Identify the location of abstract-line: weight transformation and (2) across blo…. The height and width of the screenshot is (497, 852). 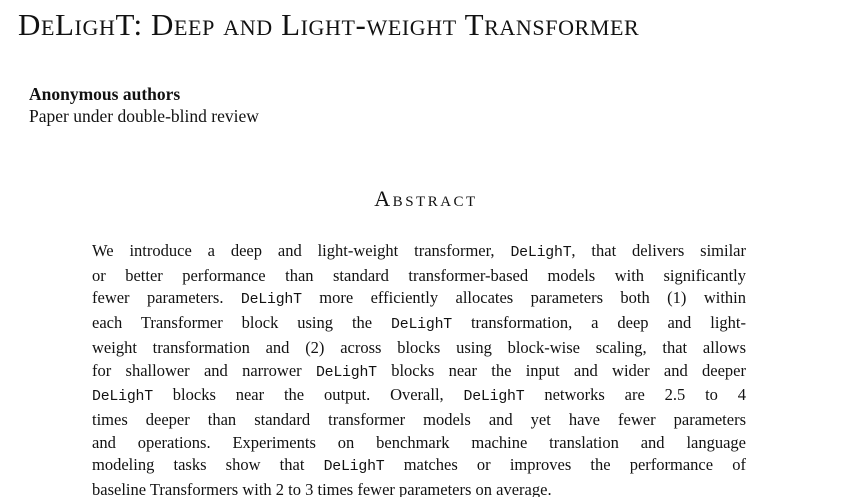
(419, 348).